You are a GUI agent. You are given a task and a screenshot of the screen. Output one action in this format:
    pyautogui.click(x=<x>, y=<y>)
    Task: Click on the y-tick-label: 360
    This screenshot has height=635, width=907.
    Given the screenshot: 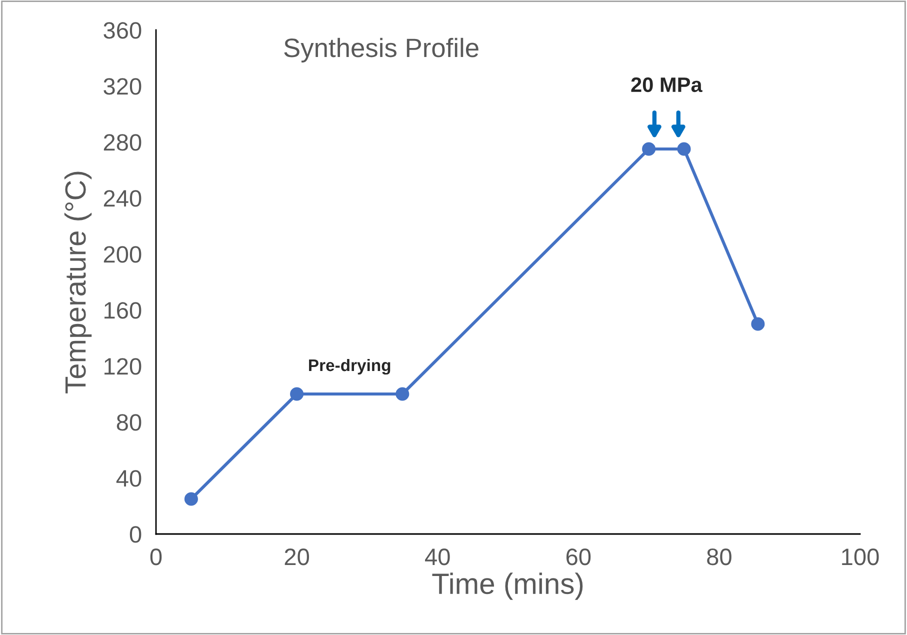 What is the action you would take?
    pyautogui.click(x=123, y=30)
    